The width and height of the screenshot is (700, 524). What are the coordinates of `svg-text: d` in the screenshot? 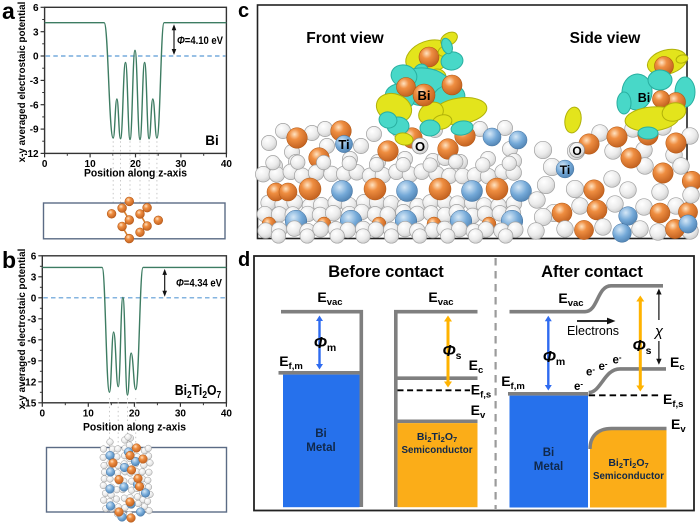 It's located at (244, 260).